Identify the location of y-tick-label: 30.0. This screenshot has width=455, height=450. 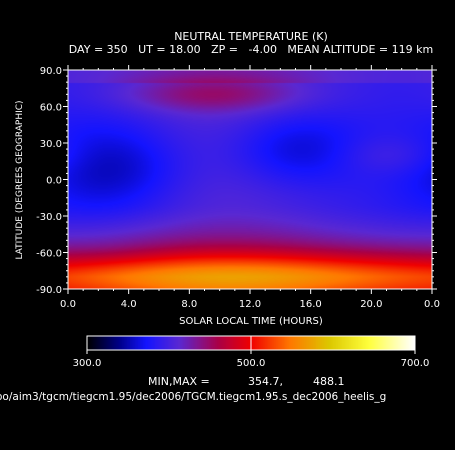
(51, 144).